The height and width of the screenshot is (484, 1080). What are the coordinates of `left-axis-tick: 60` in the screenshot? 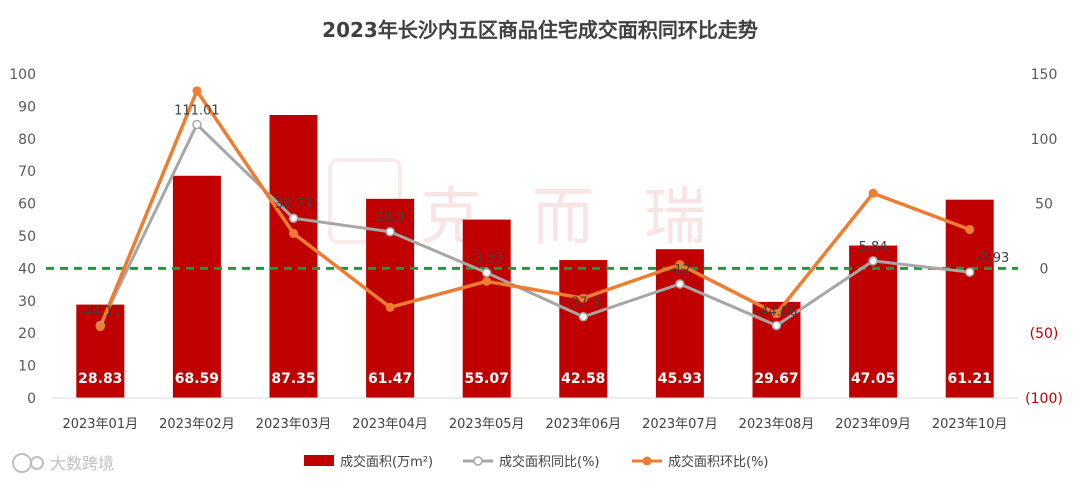 It's located at (27, 205).